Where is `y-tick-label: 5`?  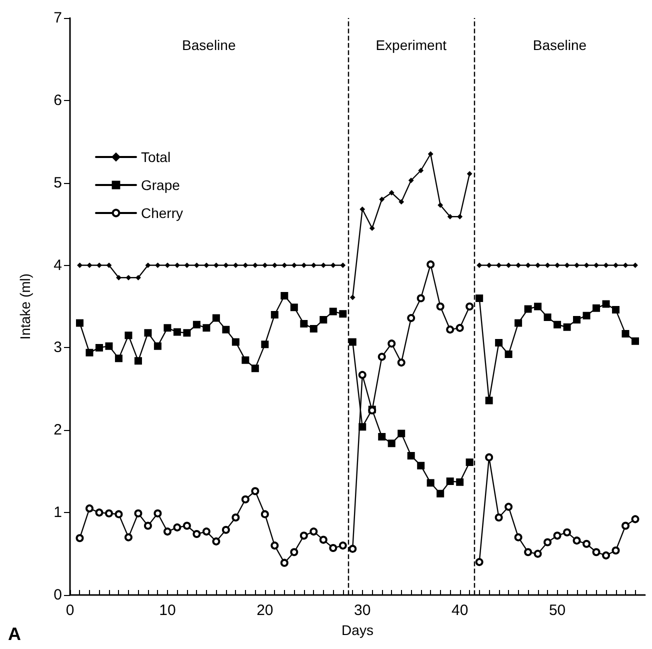 y-tick-label: 5 is located at coordinates (58, 183).